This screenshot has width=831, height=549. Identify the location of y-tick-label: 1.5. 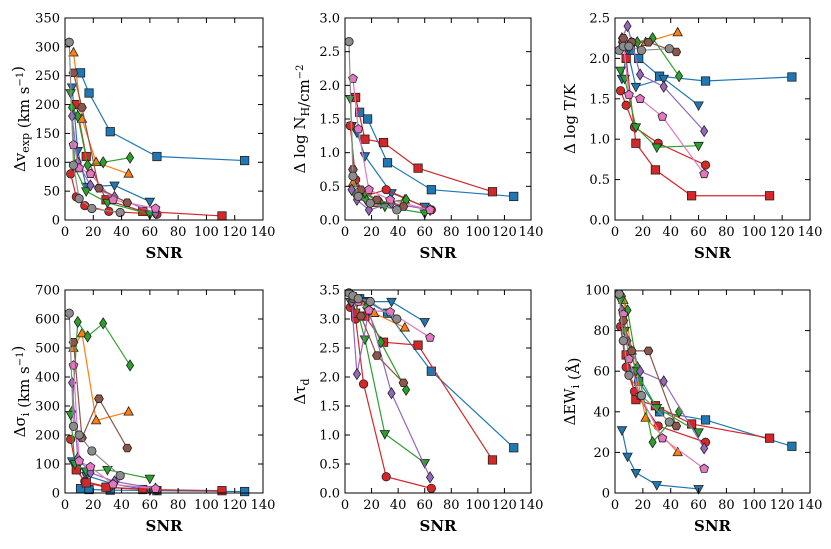
(329, 407).